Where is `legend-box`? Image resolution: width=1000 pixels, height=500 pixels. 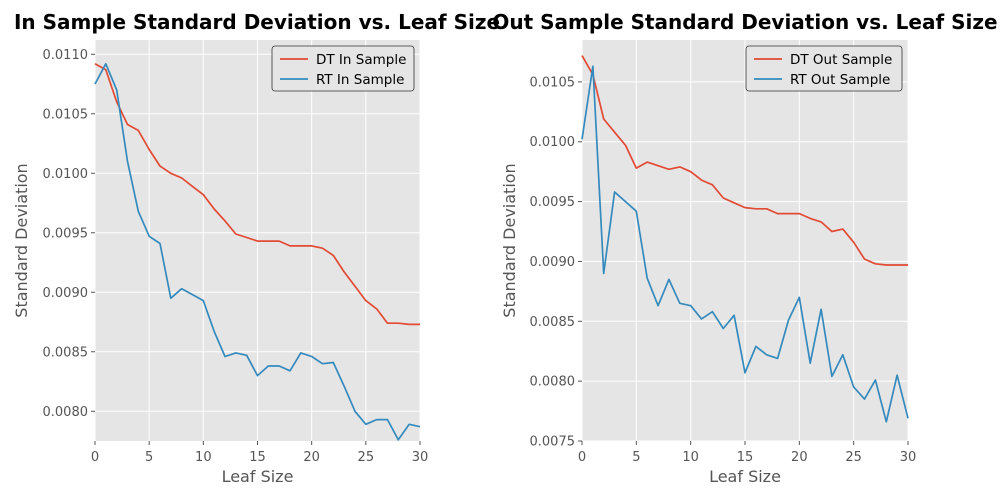
legend-box is located at coordinates (824, 68).